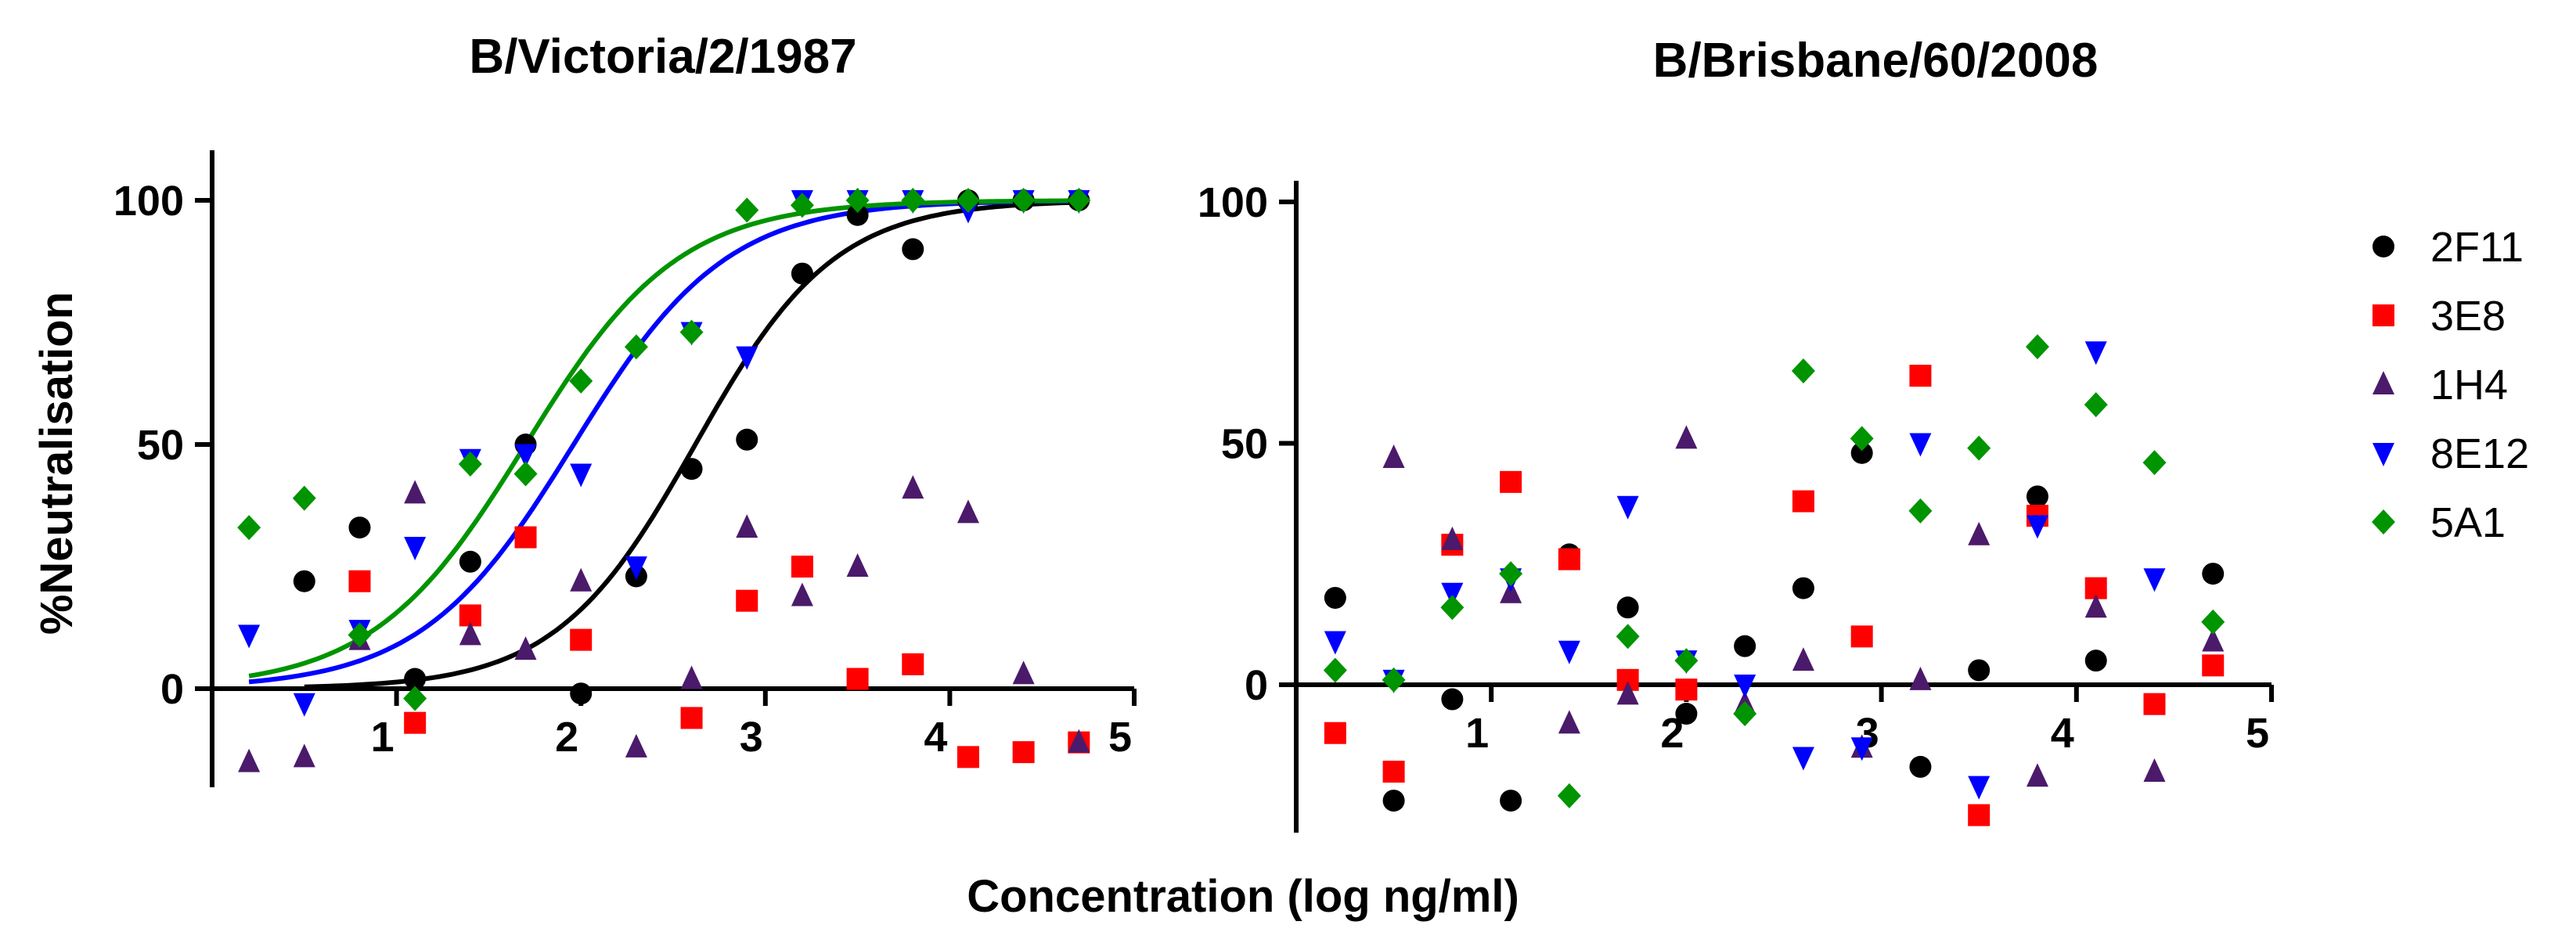 The height and width of the screenshot is (943, 2576). What do you see at coordinates (2468, 317) in the screenshot?
I see `legend-label: 3E8` at bounding box center [2468, 317].